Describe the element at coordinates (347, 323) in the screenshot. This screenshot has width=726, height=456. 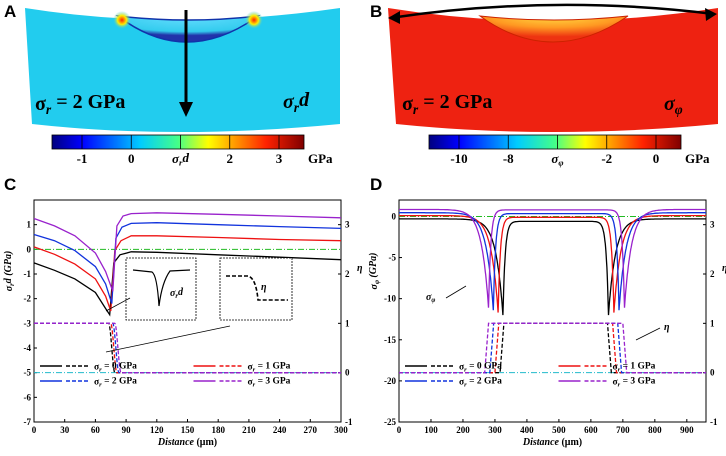
I see `panel-c-y2tick-label-2: 1` at that location.